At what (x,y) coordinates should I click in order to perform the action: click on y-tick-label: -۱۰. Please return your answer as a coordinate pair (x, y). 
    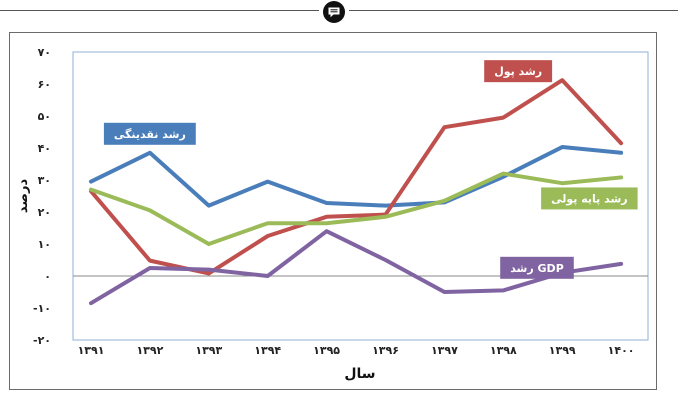
    Looking at the image, I should click on (42, 308).